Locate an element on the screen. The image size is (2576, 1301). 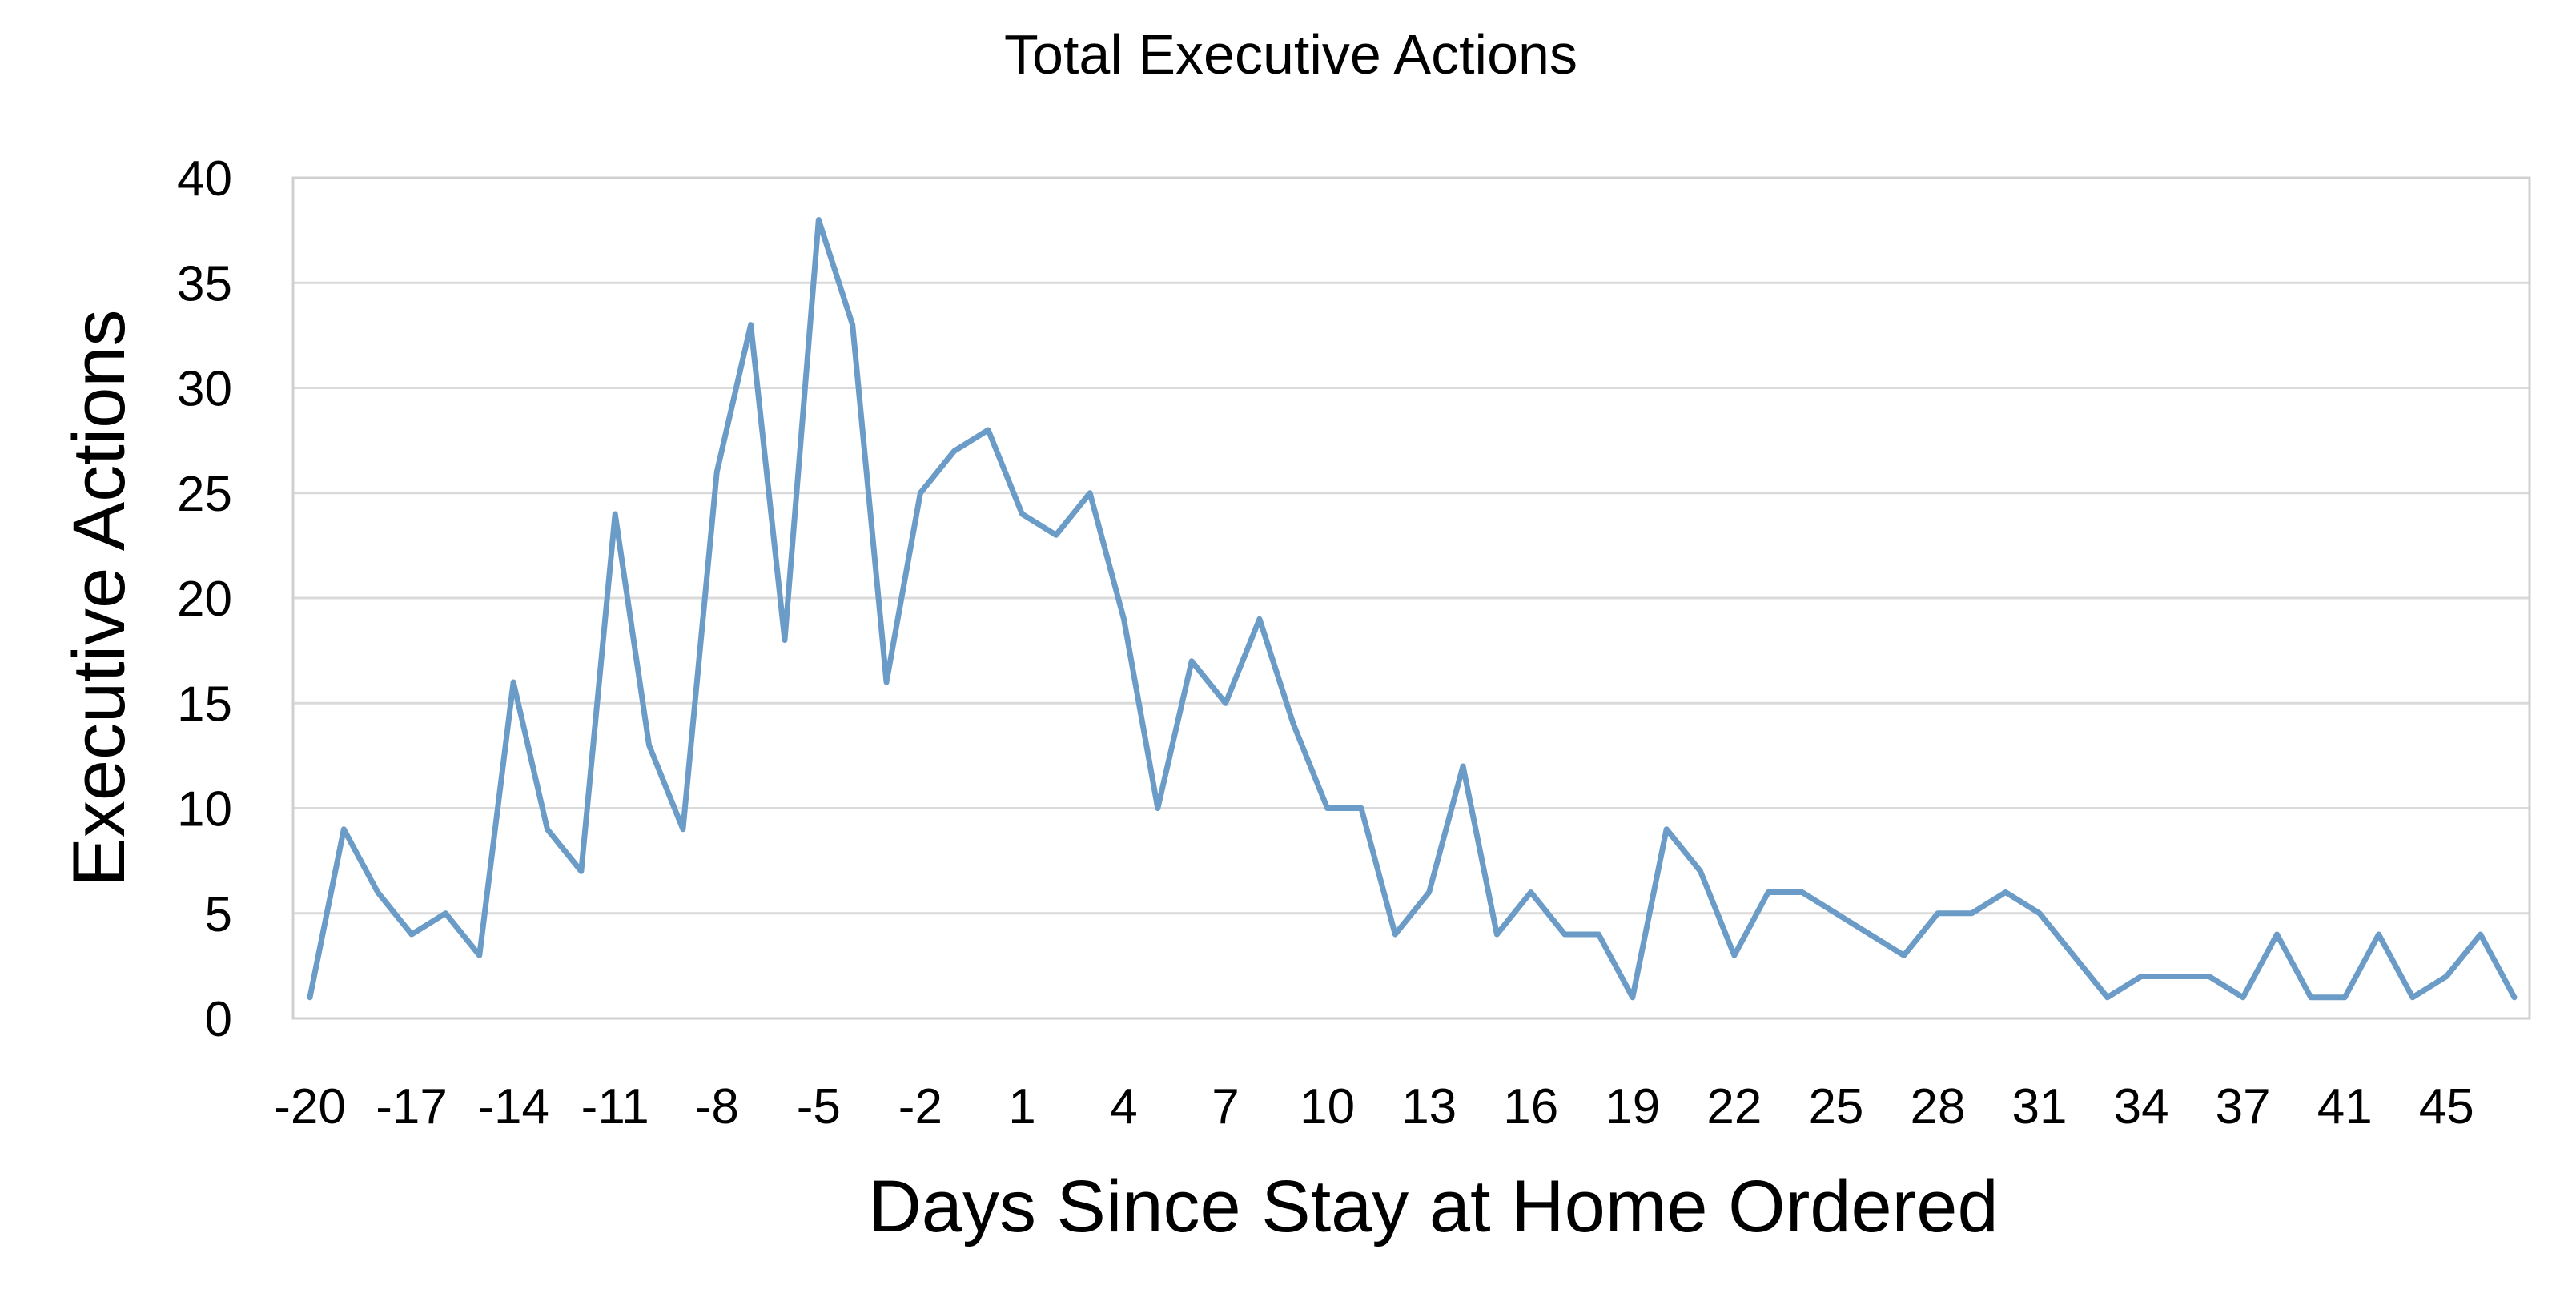
y-tick-label: 0 is located at coordinates (218, 1020).